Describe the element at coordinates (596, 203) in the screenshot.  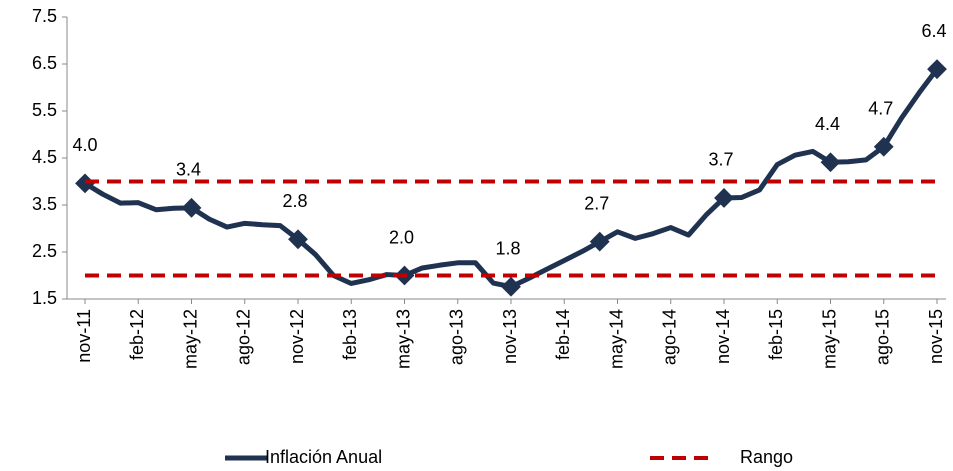
I see `data-label: 2.7` at that location.